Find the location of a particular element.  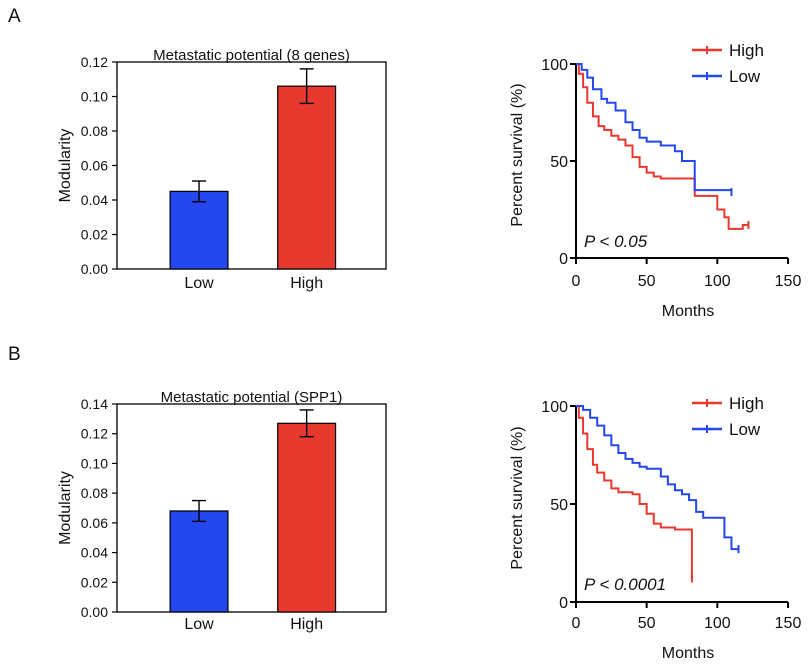

panel-letter-a: A is located at coordinates (14, 16).